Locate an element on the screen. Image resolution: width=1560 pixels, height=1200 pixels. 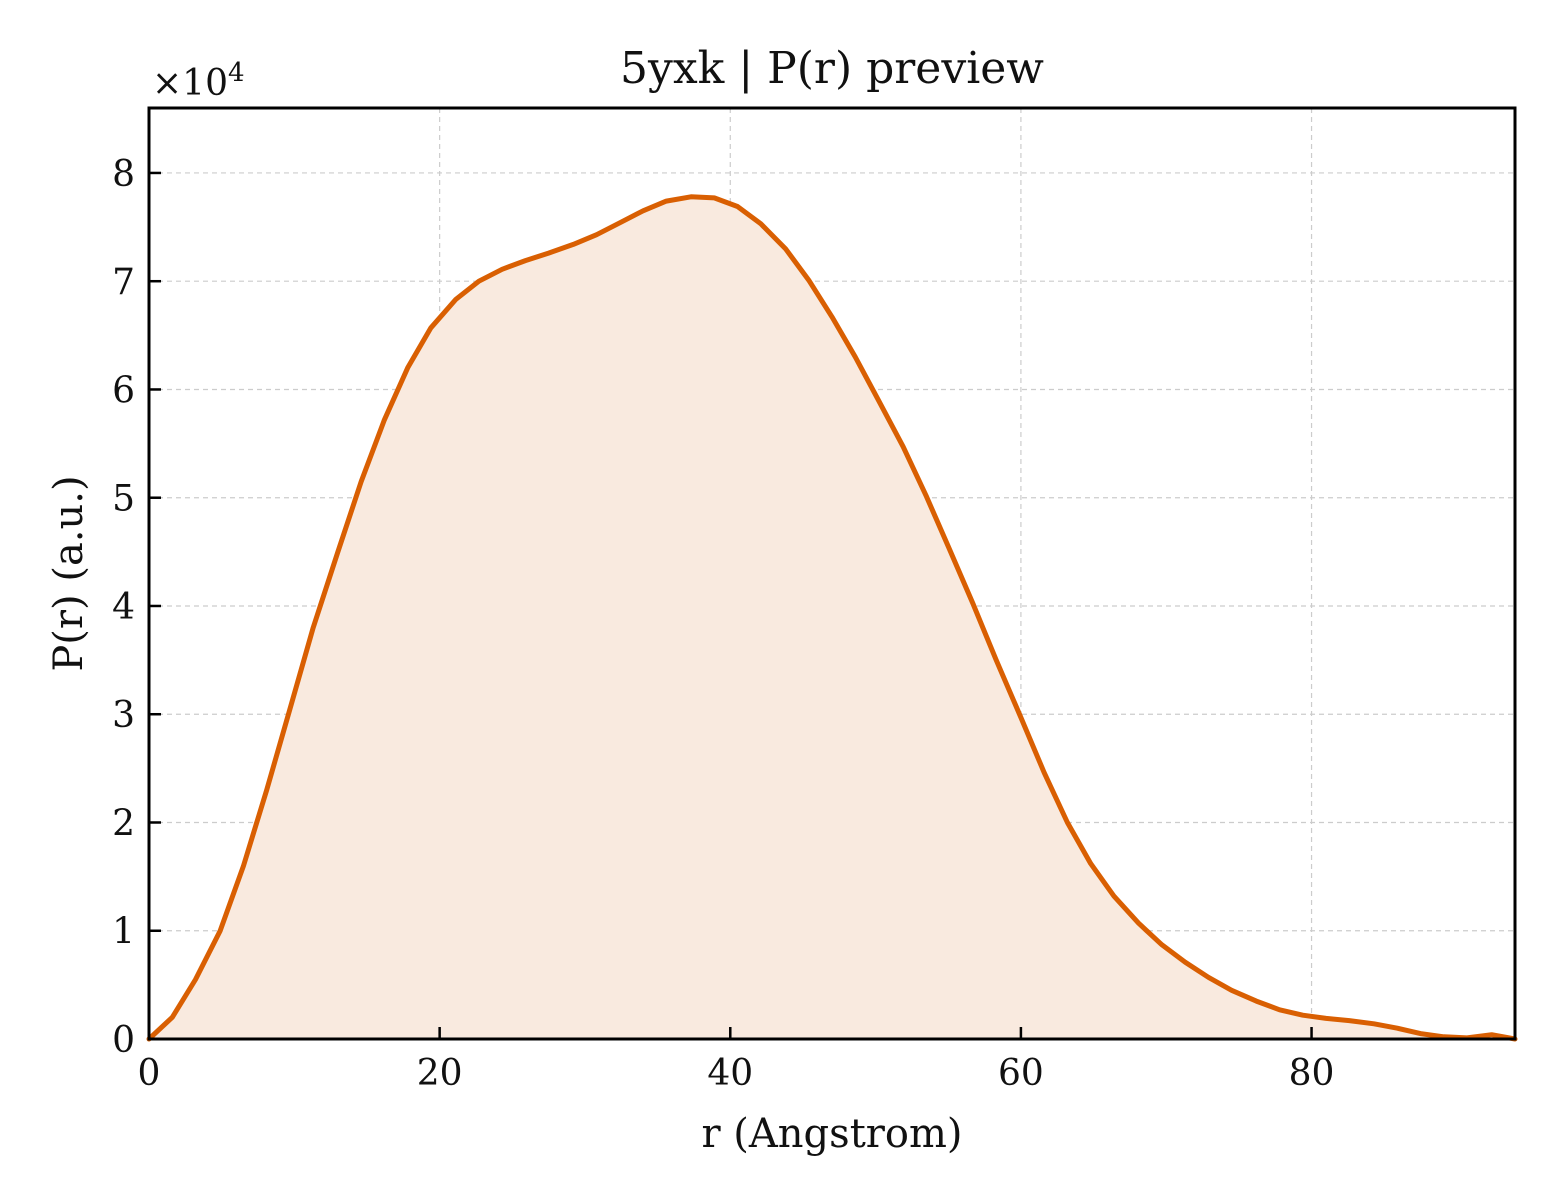
x-tick-label: 80 is located at coordinates (1312, 1073).